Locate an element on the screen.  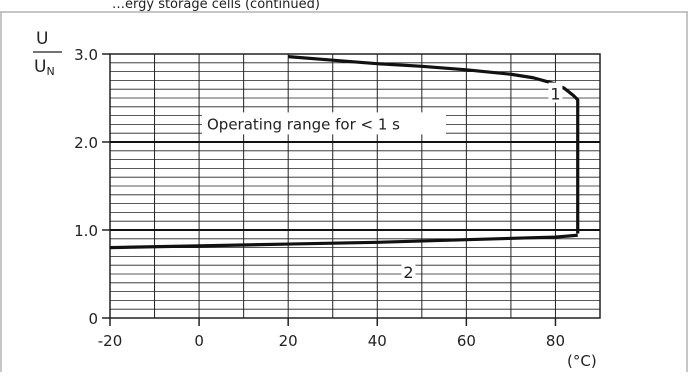
x-tick-label: -20 is located at coordinates (110, 341).